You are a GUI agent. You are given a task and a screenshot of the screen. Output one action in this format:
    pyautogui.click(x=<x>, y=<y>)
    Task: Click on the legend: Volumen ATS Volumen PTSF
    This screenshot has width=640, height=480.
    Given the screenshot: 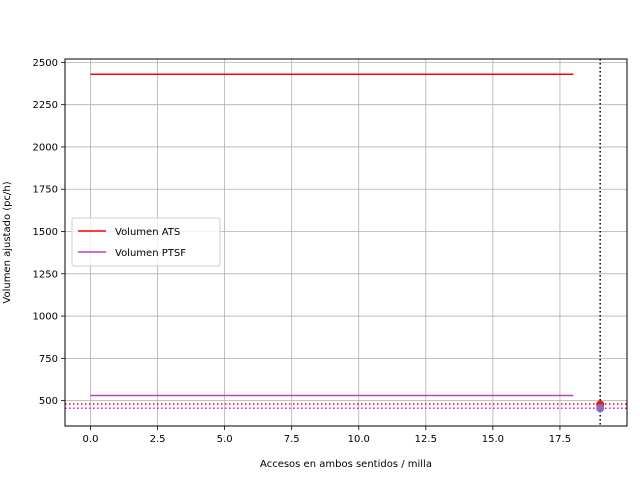 What is the action you would take?
    pyautogui.click(x=146, y=242)
    